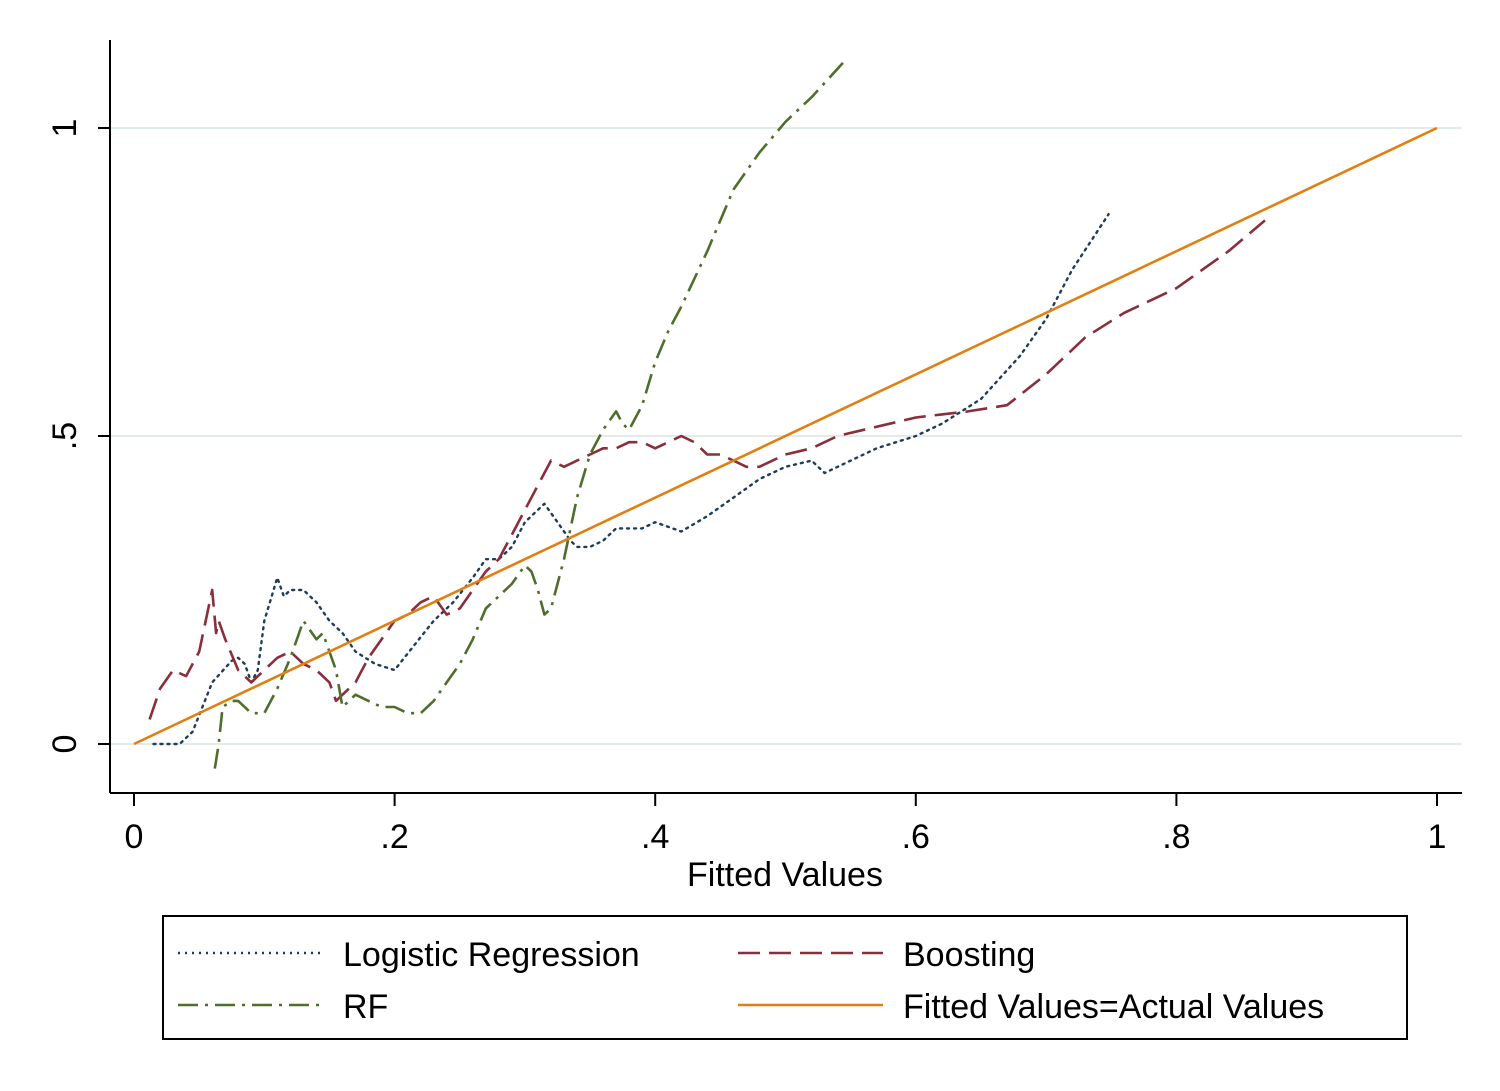  I want to click on x-tick-label: .4, so click(655, 837).